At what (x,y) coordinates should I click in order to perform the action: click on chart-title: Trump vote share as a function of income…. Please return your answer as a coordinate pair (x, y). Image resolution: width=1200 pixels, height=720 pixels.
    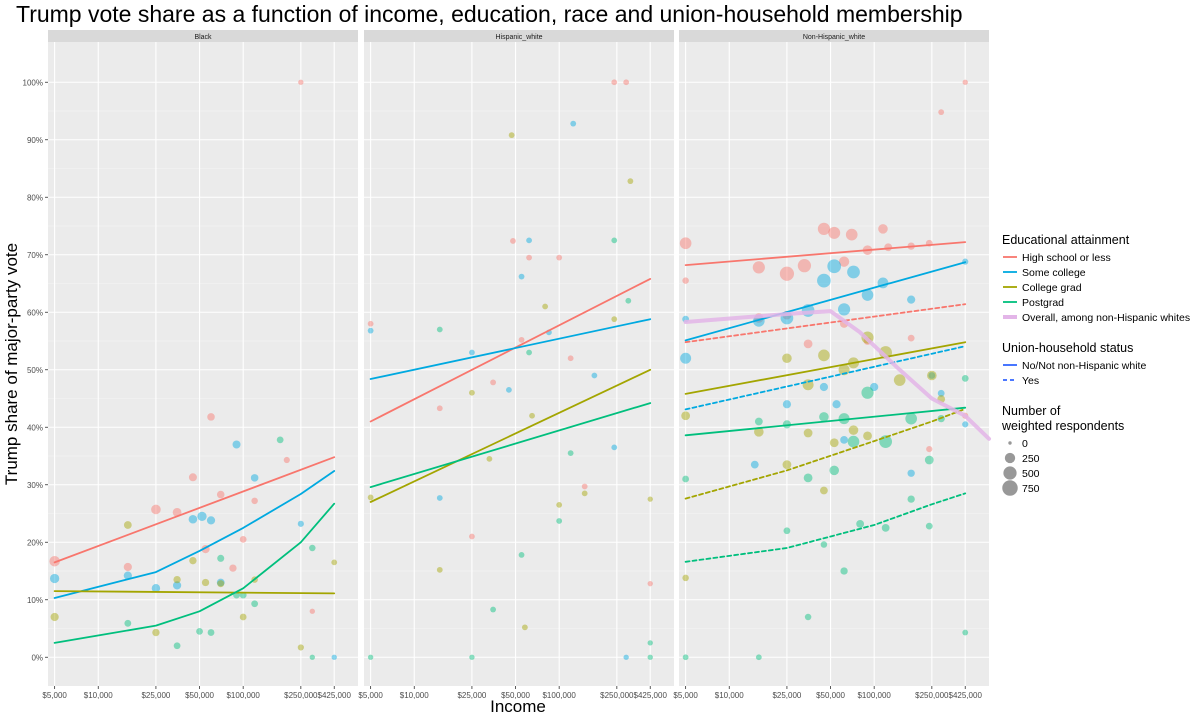
    Looking at the image, I should click on (489, 14).